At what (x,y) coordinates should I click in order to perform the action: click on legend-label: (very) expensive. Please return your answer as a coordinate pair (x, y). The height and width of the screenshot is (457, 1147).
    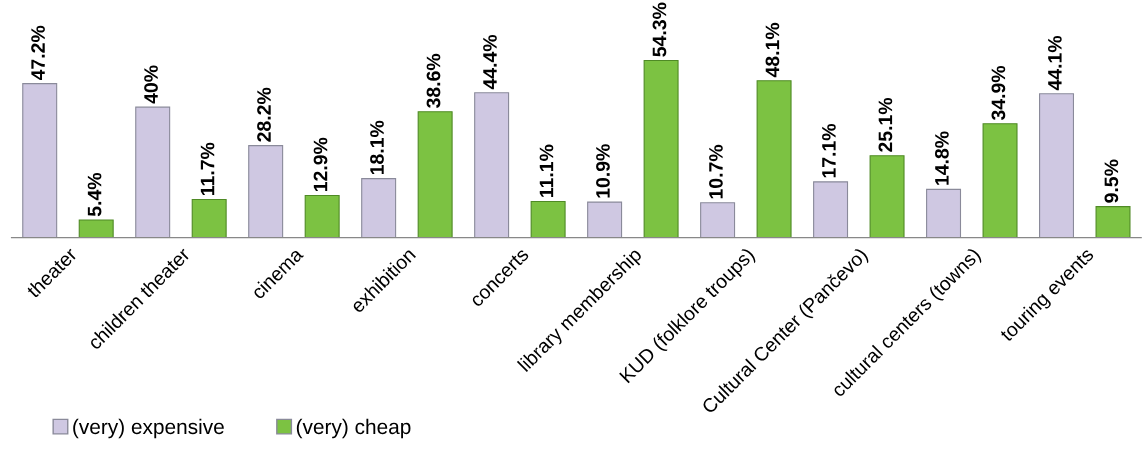
    Looking at the image, I should click on (148, 428).